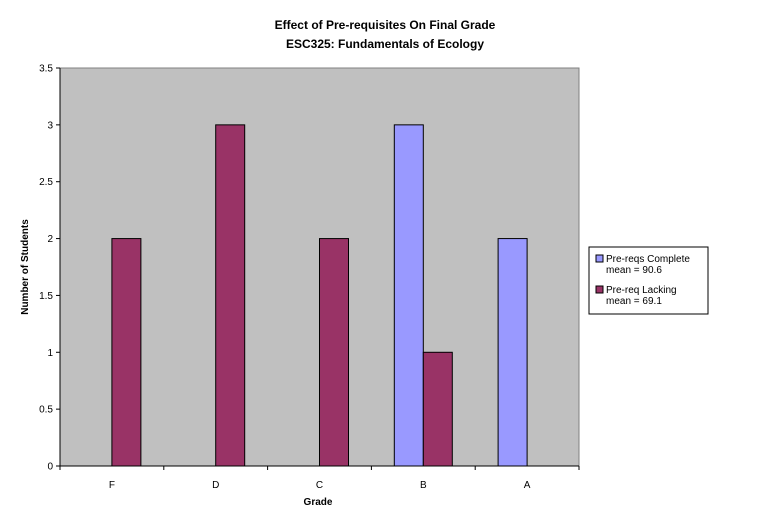  I want to click on y-tick-label: 2.5, so click(46, 182).